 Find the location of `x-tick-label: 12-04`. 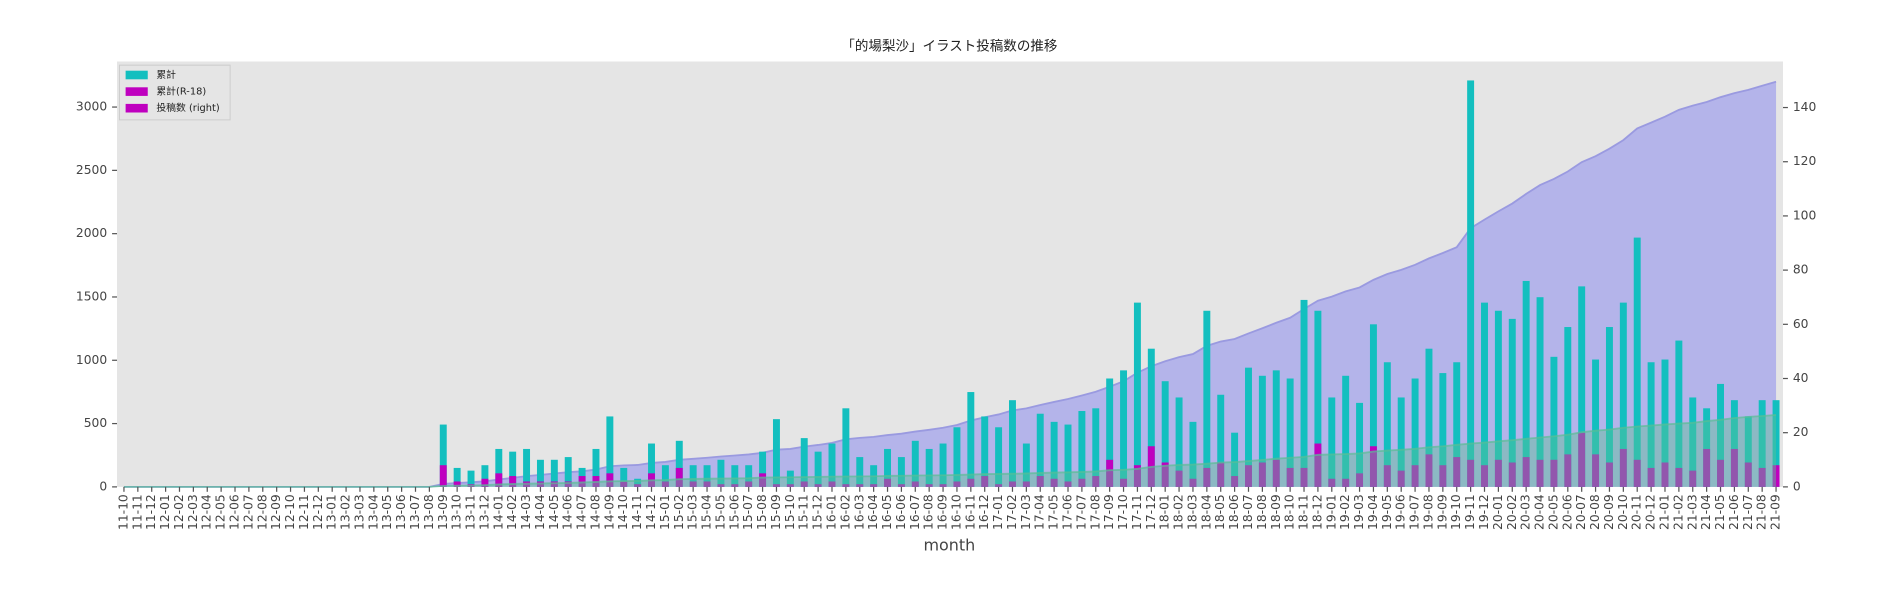

x-tick-label: 12-04 is located at coordinates (207, 512).